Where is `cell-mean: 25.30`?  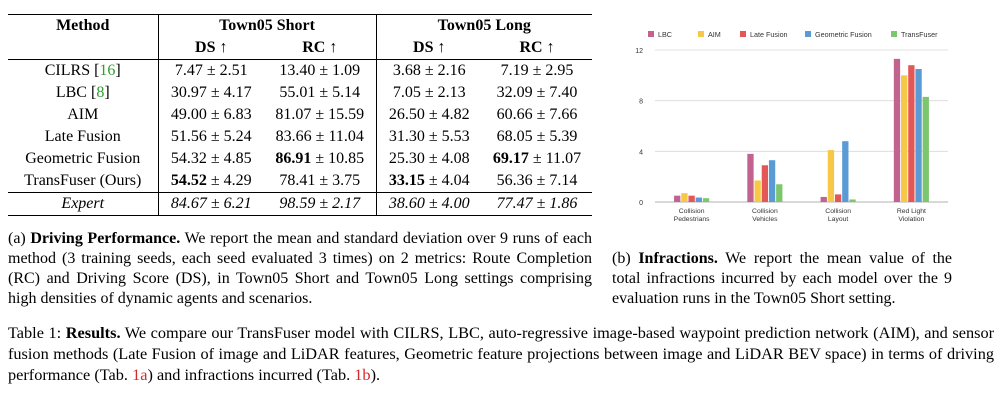
cell-mean: 25.30 is located at coordinates (406, 158).